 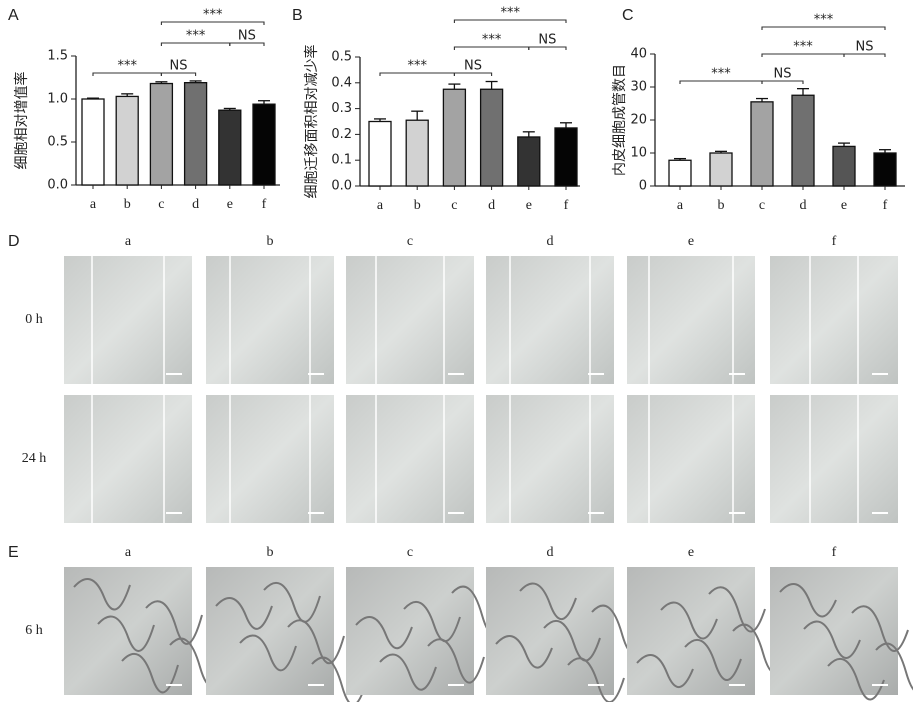 I want to click on y-axis-label: 内皮细胞成管数目, so click(x=620, y=120).